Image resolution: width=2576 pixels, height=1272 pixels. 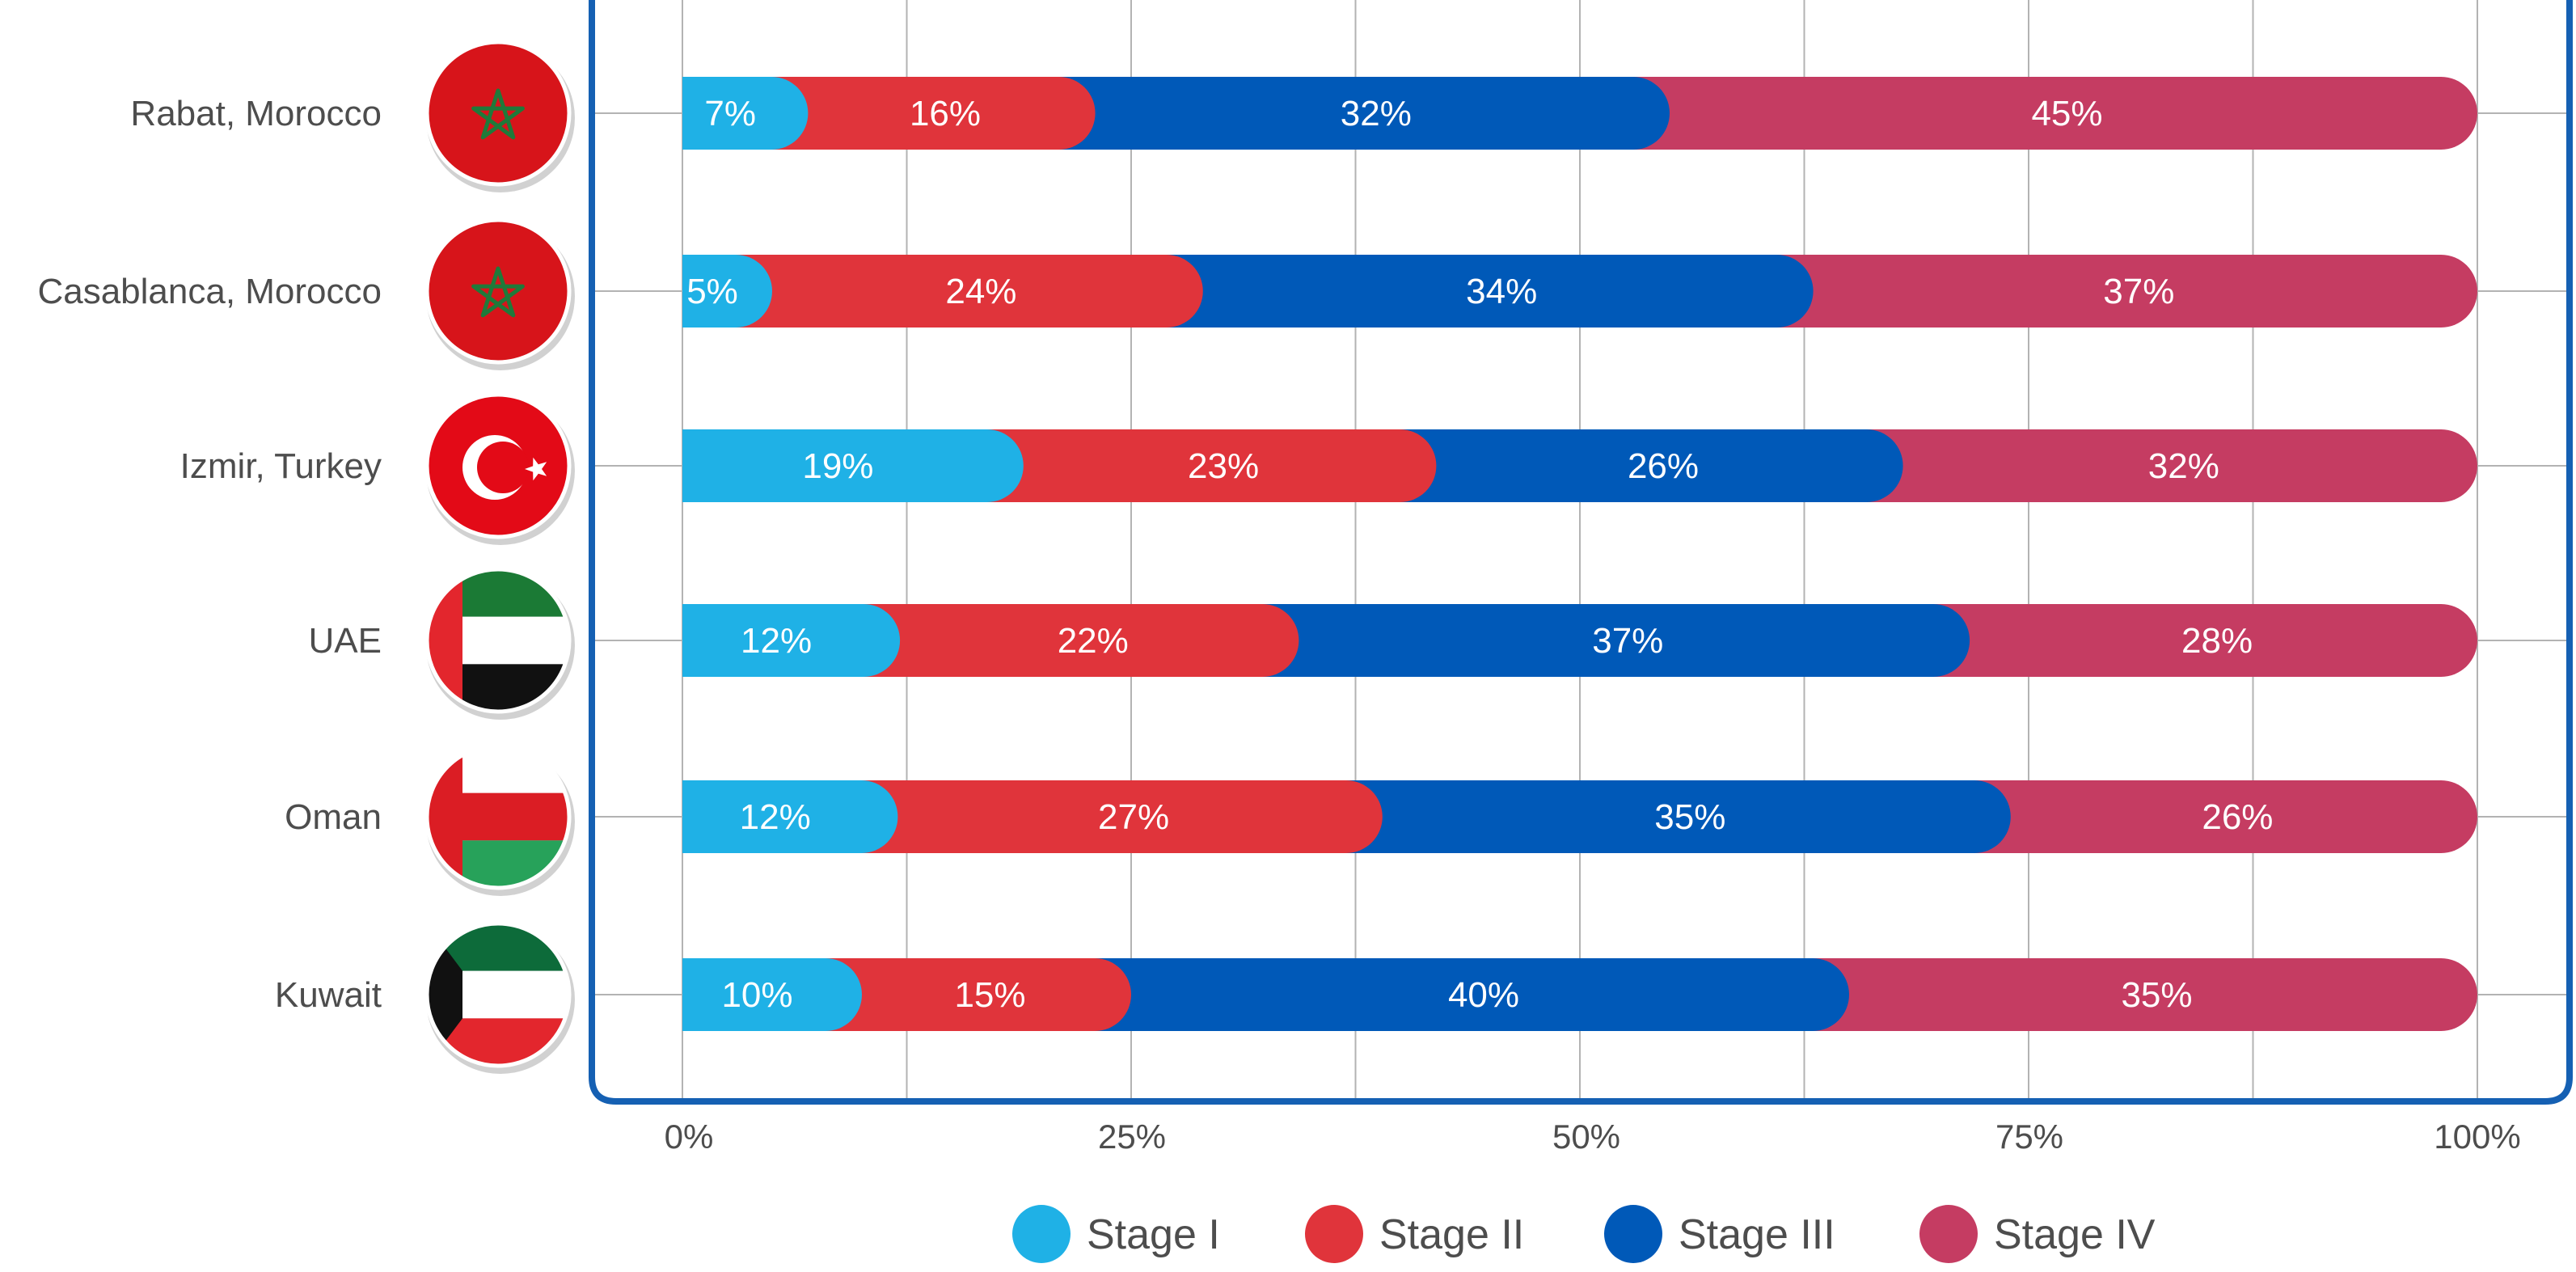 I want to click on bar-value-label: 19%, so click(x=837, y=466).